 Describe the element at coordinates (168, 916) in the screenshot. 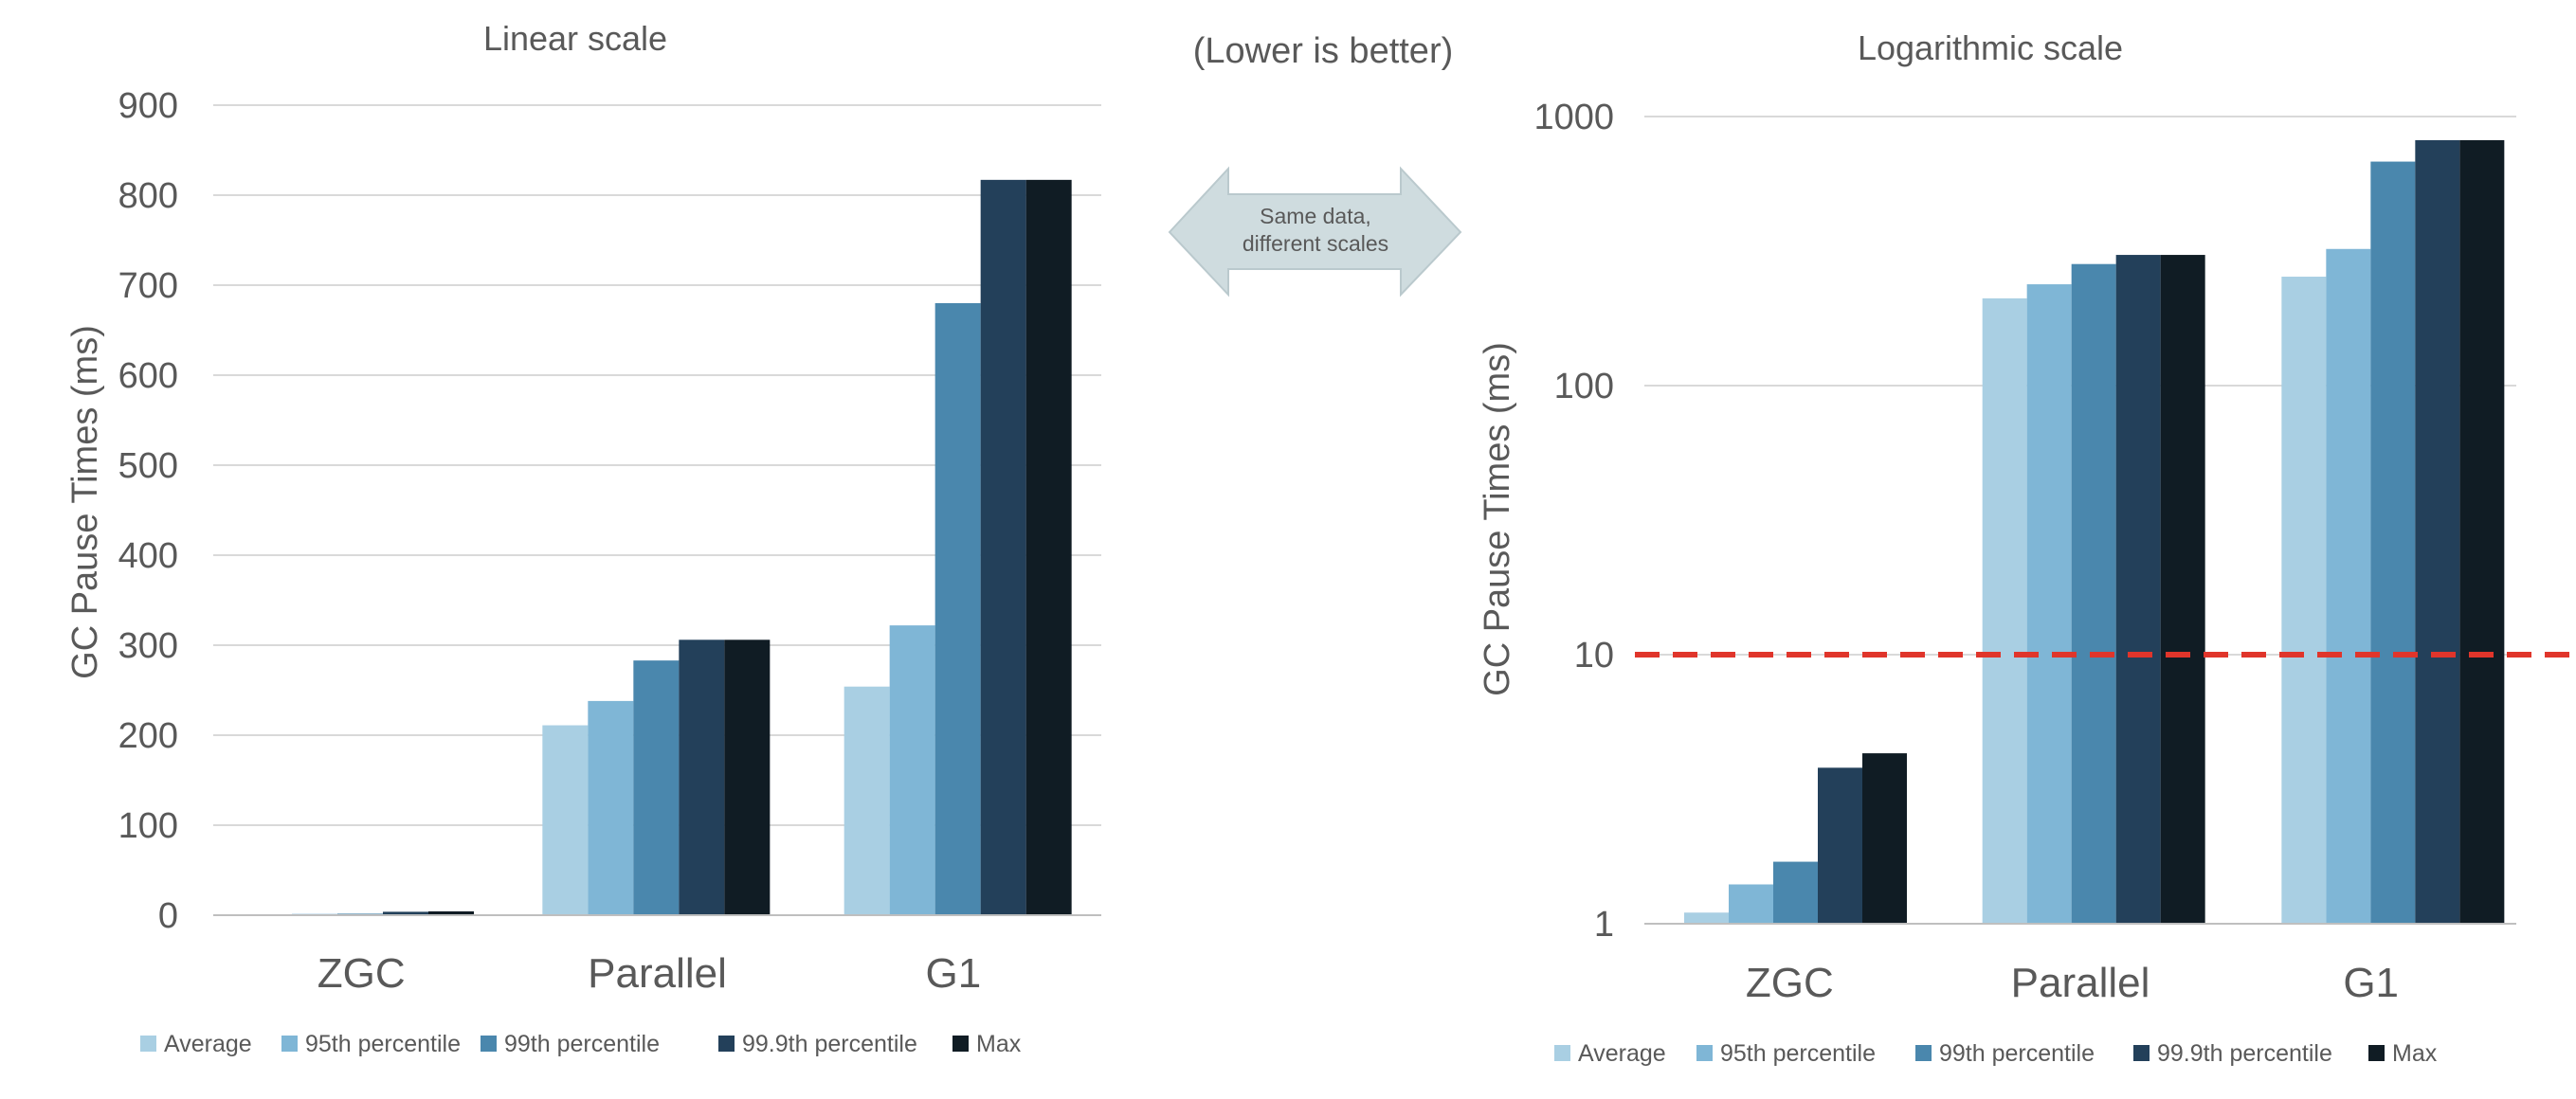

I see `y-tick-label: 0` at that location.